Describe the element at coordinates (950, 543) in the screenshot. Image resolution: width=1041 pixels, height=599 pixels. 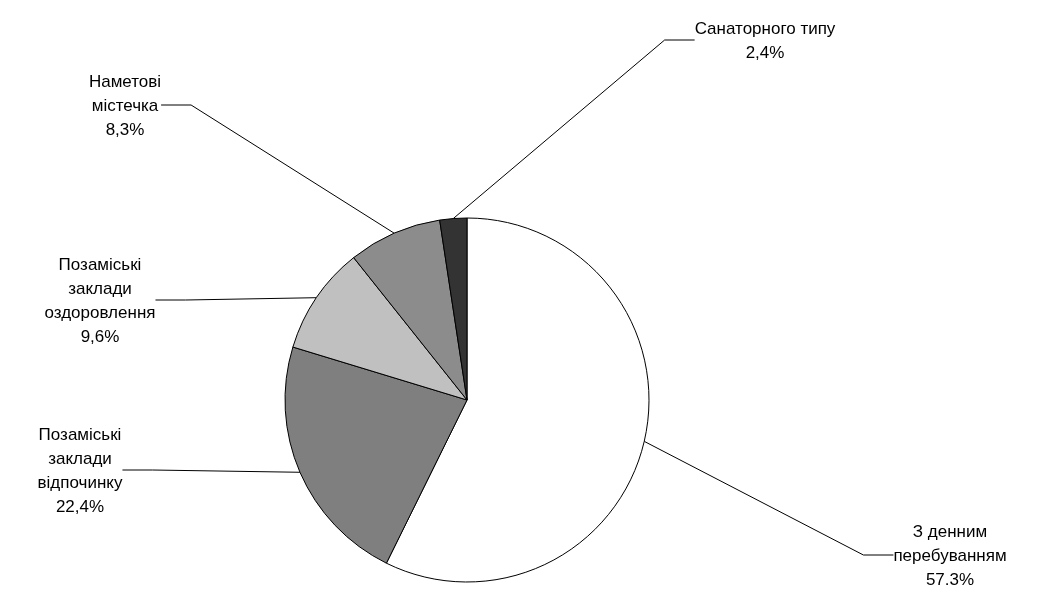
I see `slice-label: З денним перебуванням` at that location.